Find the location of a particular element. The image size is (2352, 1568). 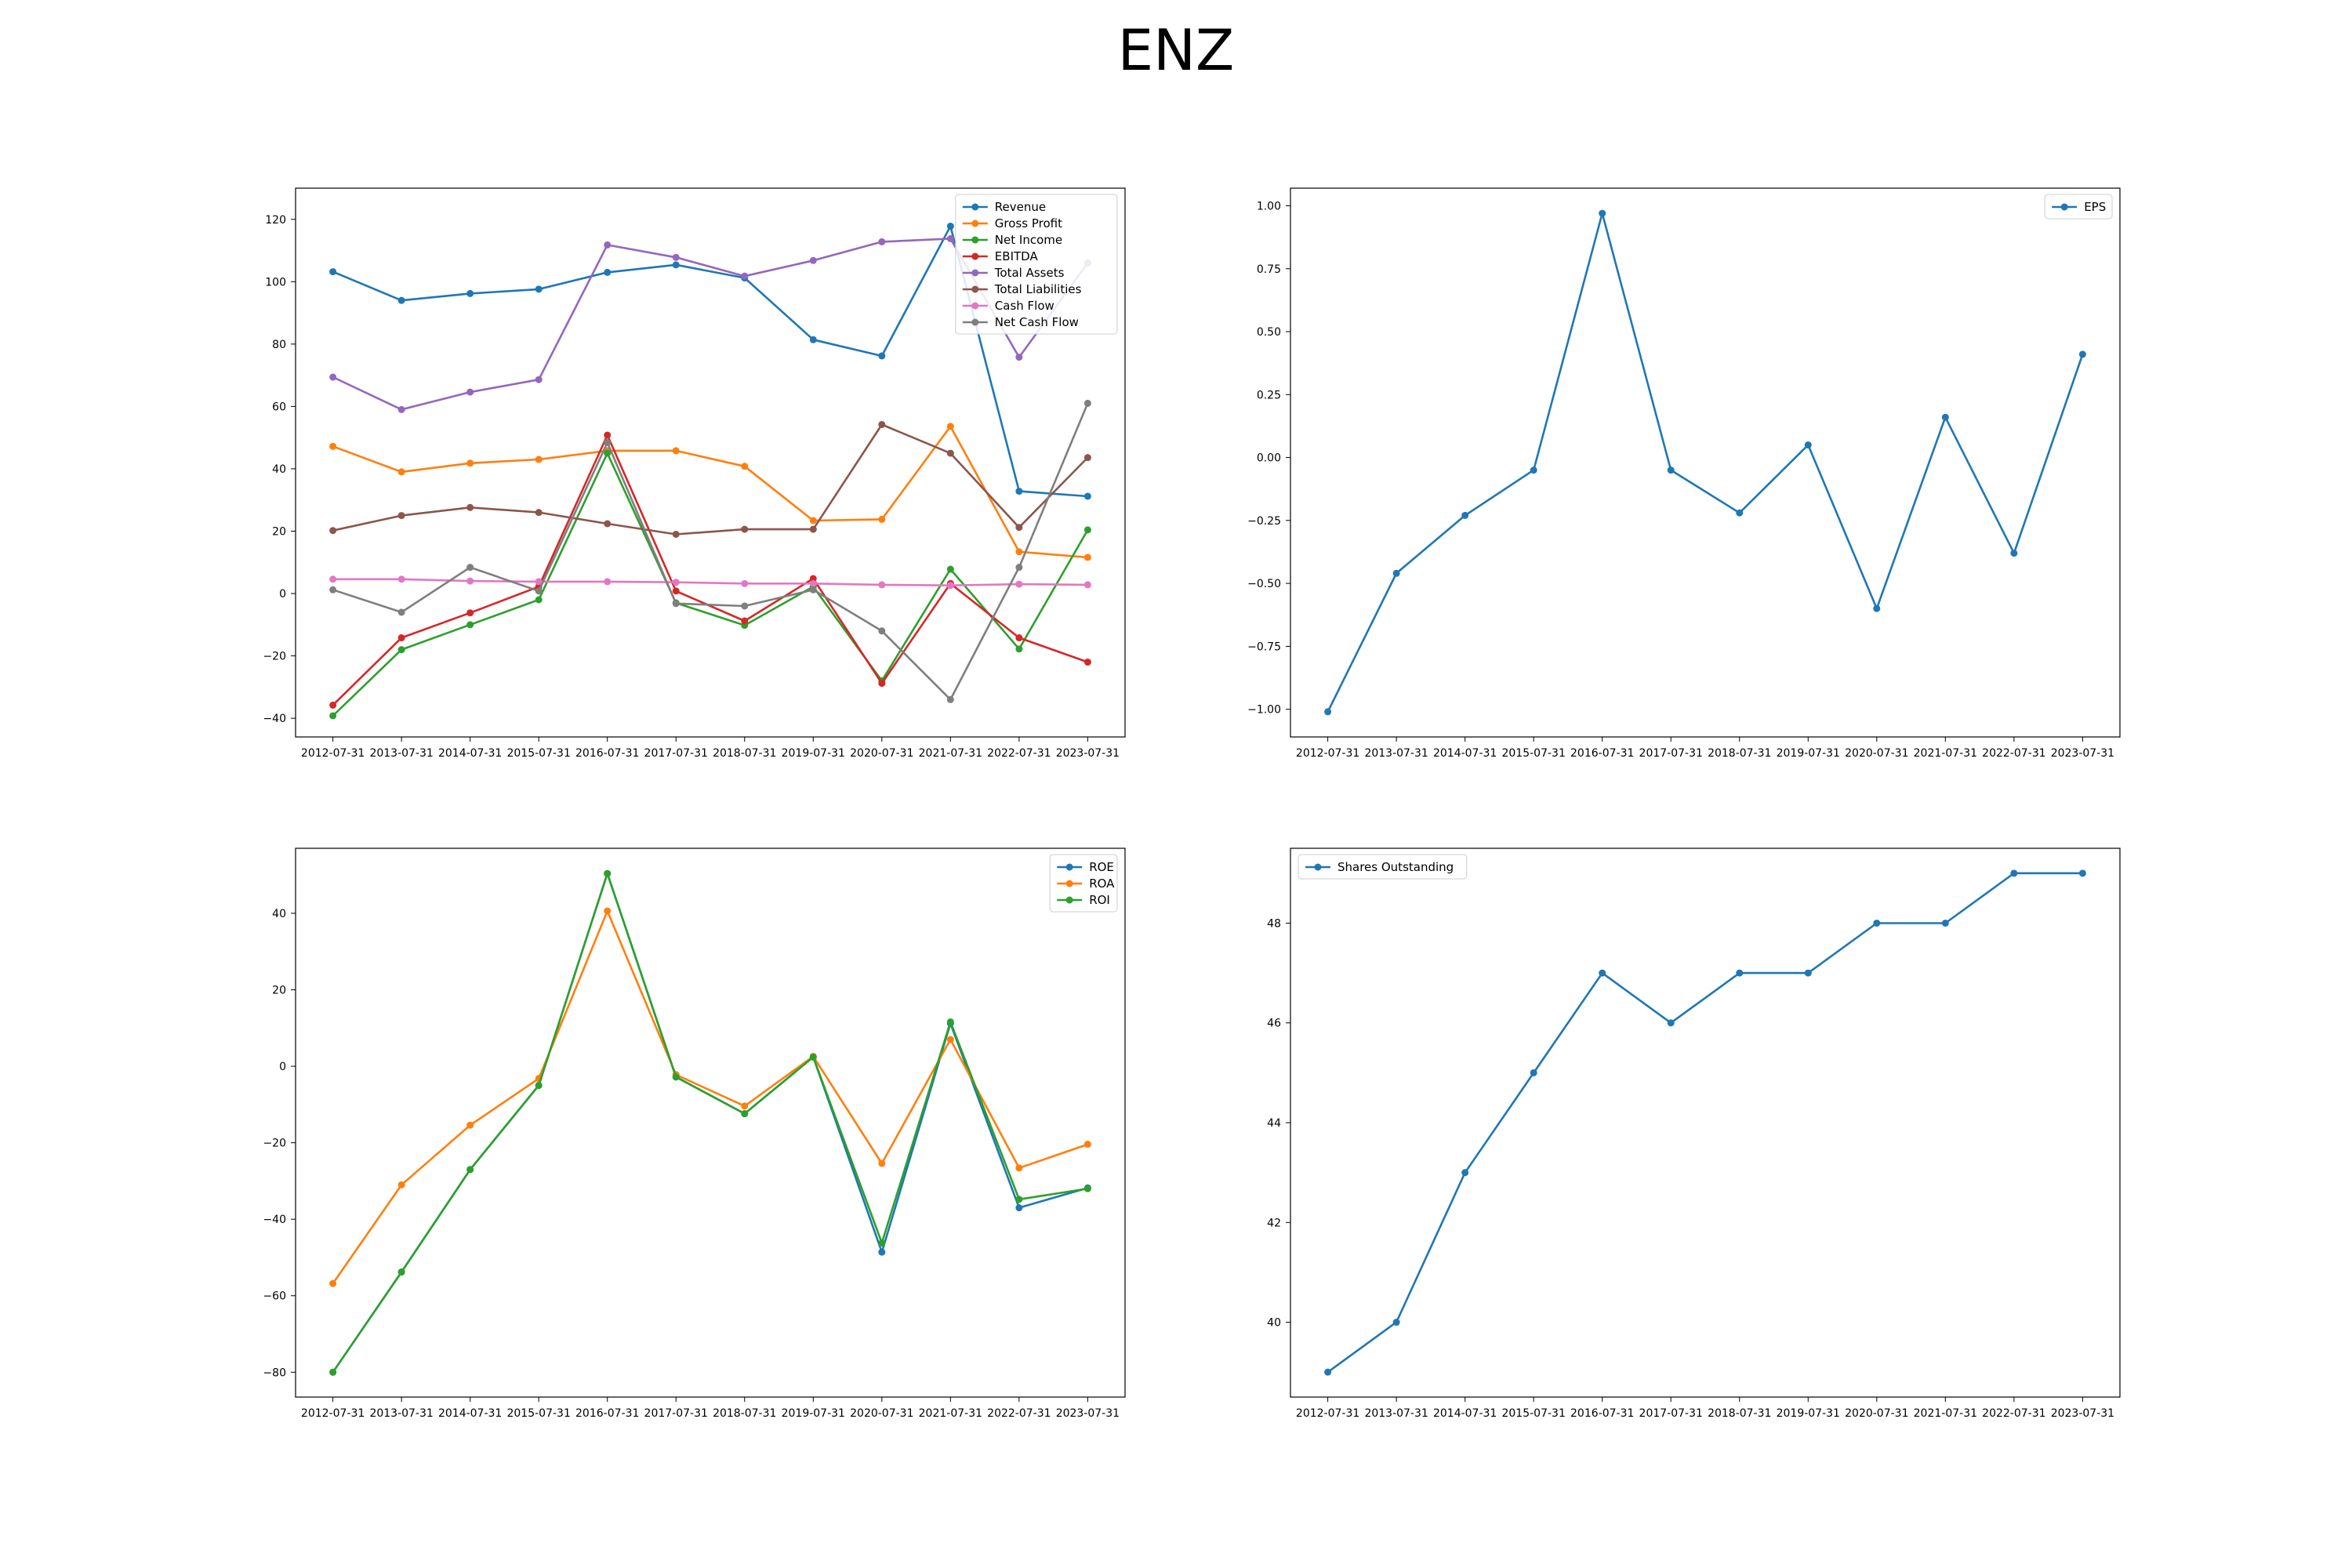

y-tick-label: 0.50 is located at coordinates (1269, 332).